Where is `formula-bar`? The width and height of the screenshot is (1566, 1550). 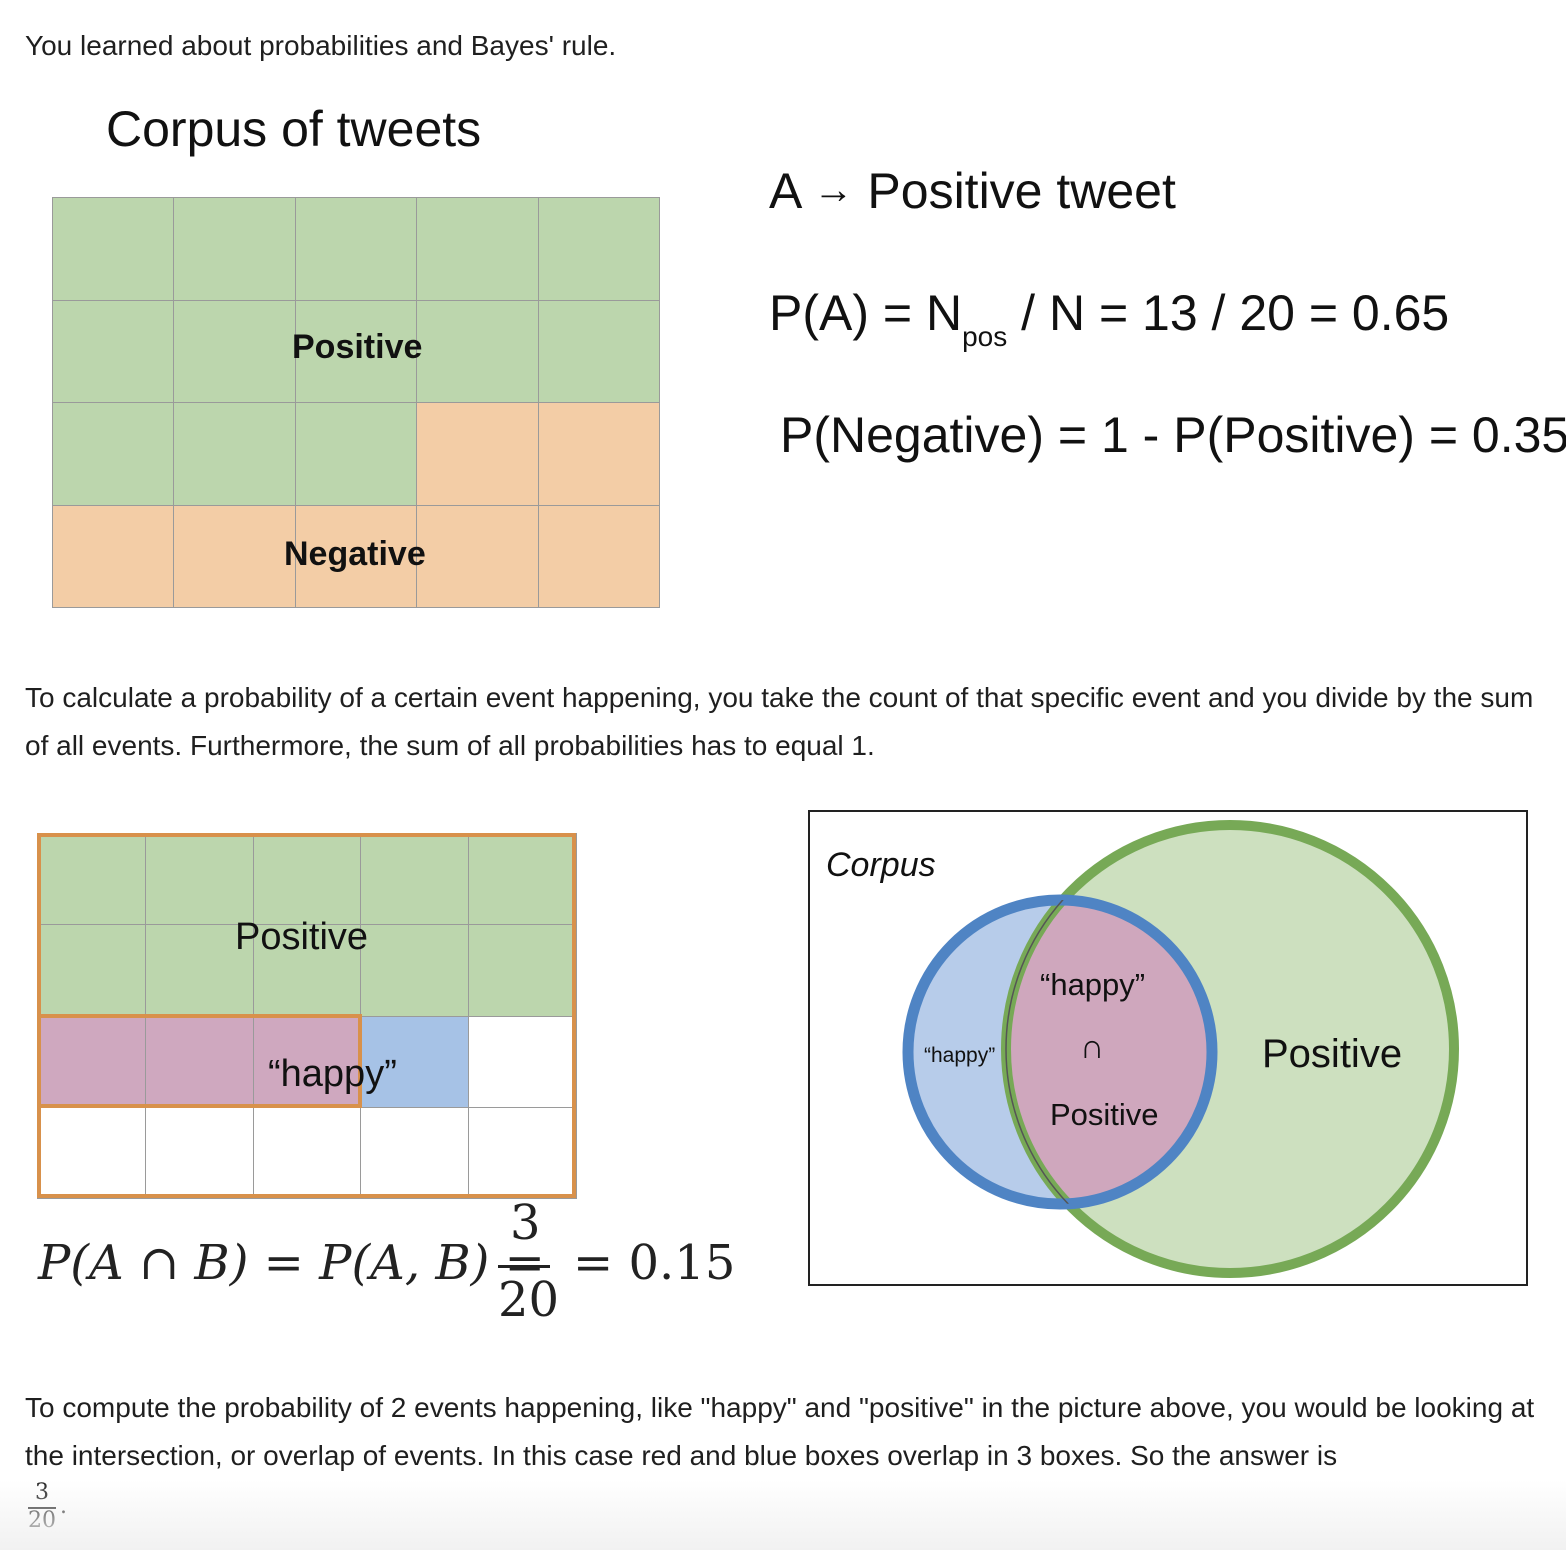 formula-bar is located at coordinates (524, 1266).